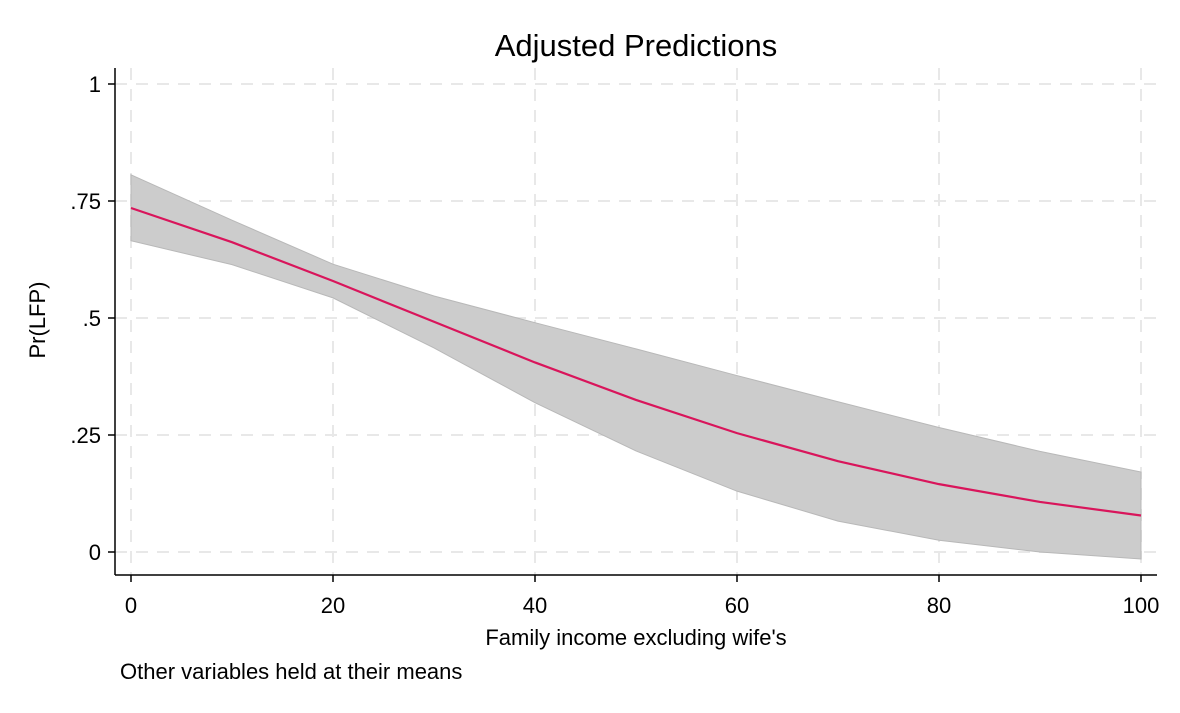  I want to click on y-tick-label: .5, so click(92, 318).